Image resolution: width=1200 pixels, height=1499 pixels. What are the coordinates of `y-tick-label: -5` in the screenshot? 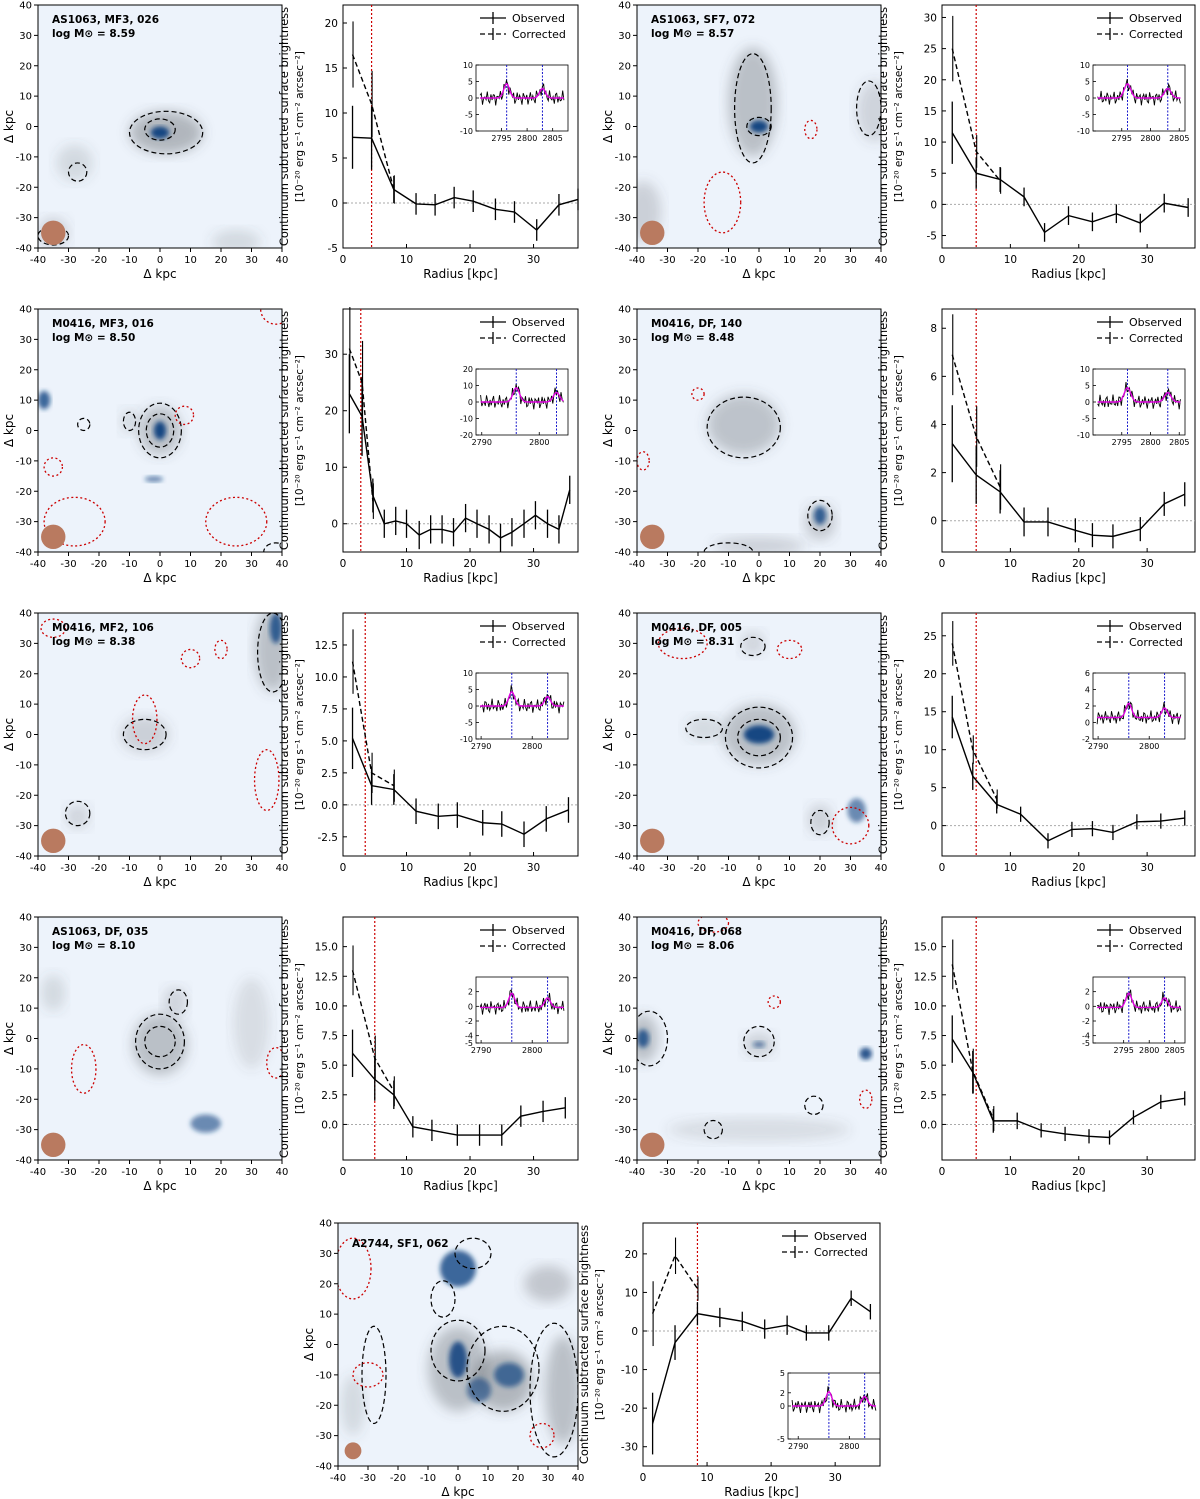 It's located at (333, 249).